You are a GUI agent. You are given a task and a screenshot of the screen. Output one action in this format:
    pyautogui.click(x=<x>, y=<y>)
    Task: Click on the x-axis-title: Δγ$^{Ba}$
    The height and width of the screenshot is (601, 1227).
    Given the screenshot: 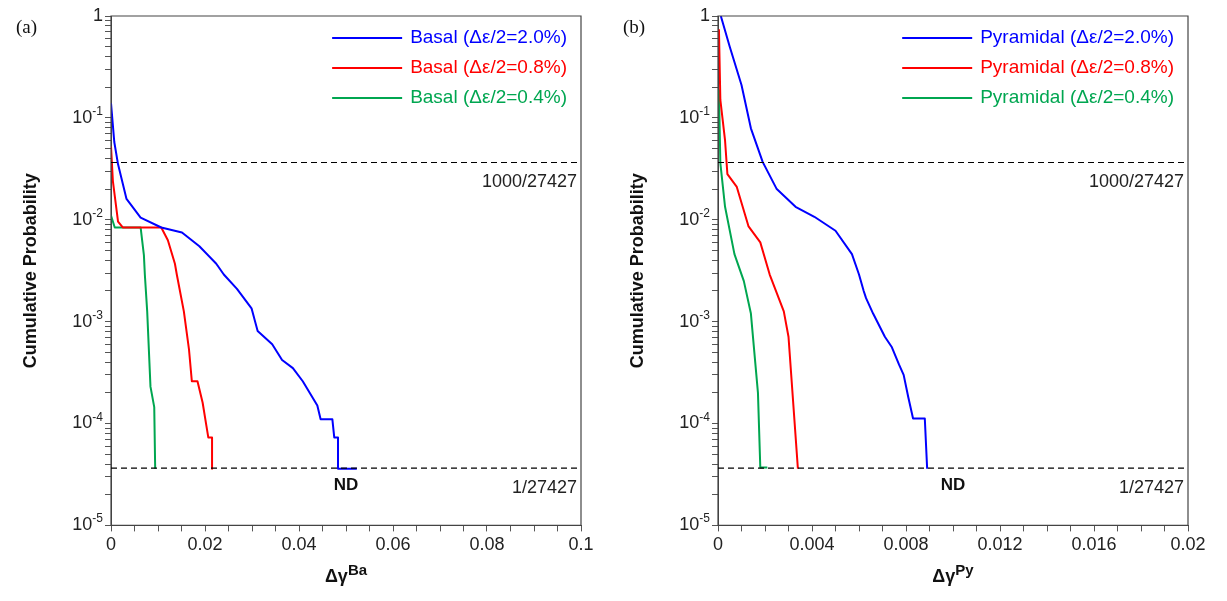 What is the action you would take?
    pyautogui.click(x=346, y=574)
    